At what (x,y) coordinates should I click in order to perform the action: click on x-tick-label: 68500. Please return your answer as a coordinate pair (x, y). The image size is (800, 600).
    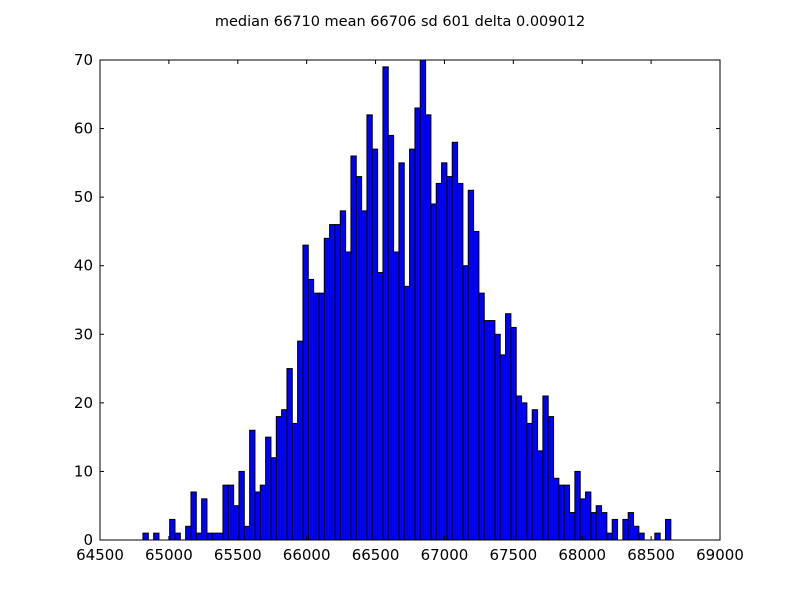
    Looking at the image, I should click on (651, 555).